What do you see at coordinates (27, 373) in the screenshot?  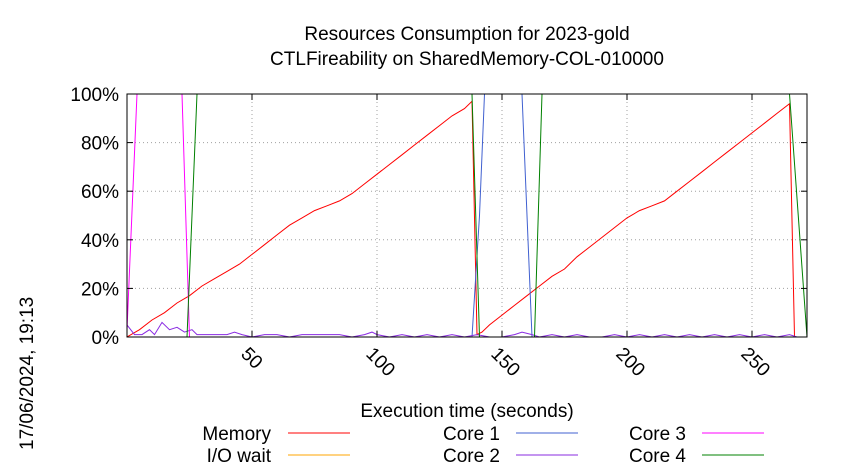 I see `timestamp: 17/06/2024, 19:13` at bounding box center [27, 373].